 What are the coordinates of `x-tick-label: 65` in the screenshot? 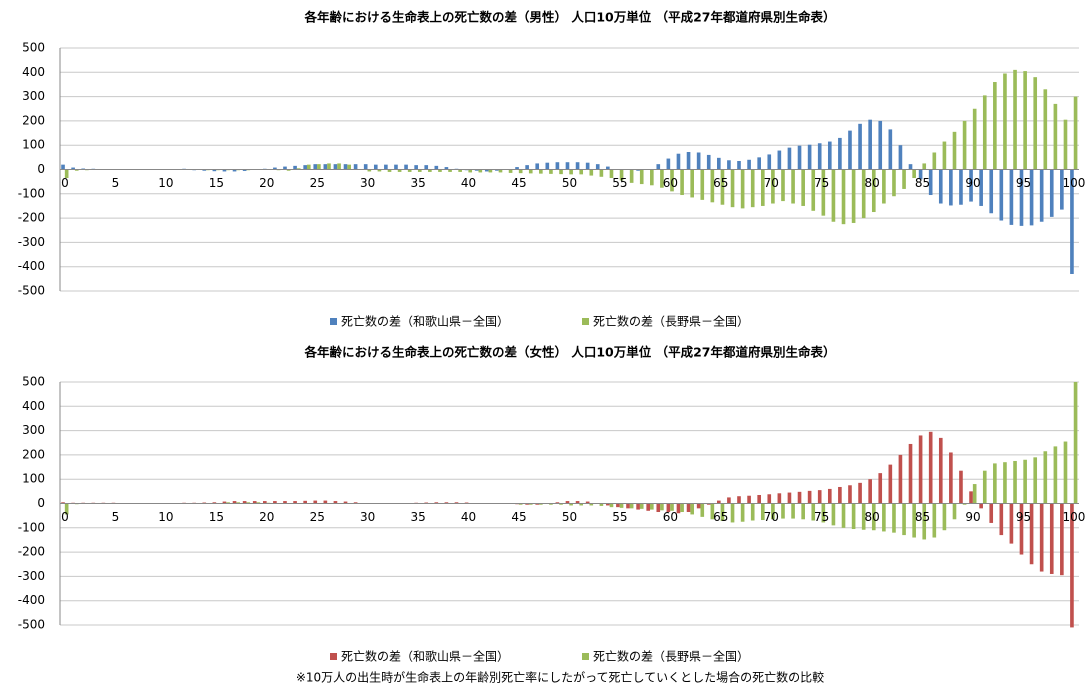 It's located at (720, 183).